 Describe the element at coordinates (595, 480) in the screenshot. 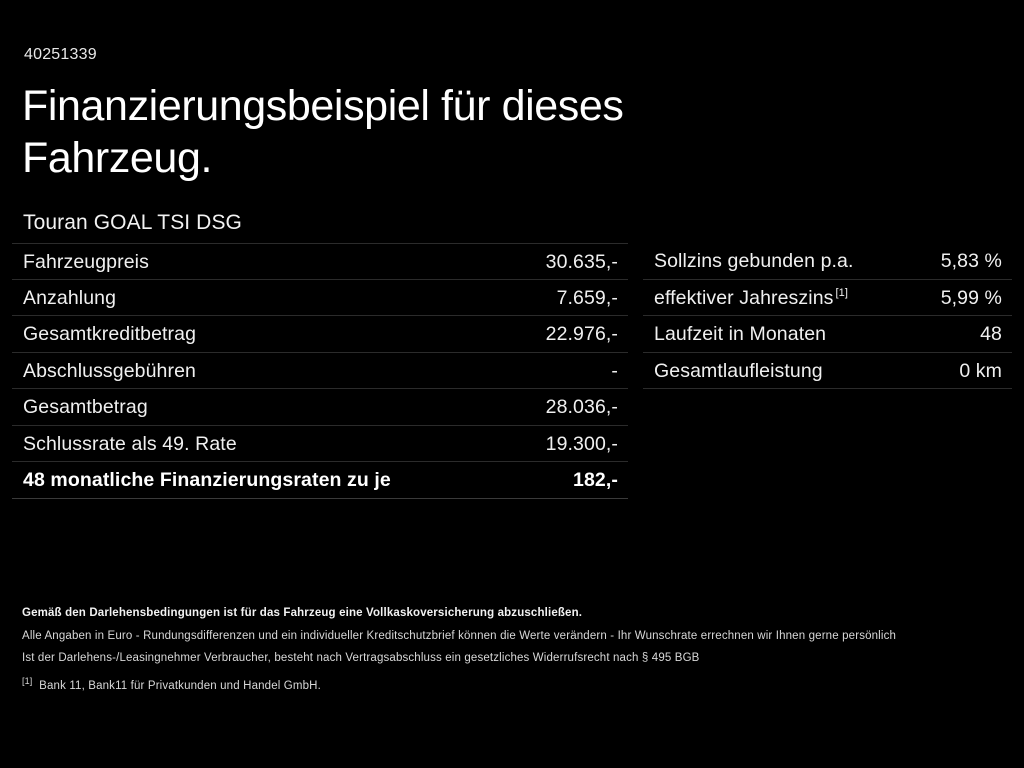

I see `row-value: 182,-` at that location.